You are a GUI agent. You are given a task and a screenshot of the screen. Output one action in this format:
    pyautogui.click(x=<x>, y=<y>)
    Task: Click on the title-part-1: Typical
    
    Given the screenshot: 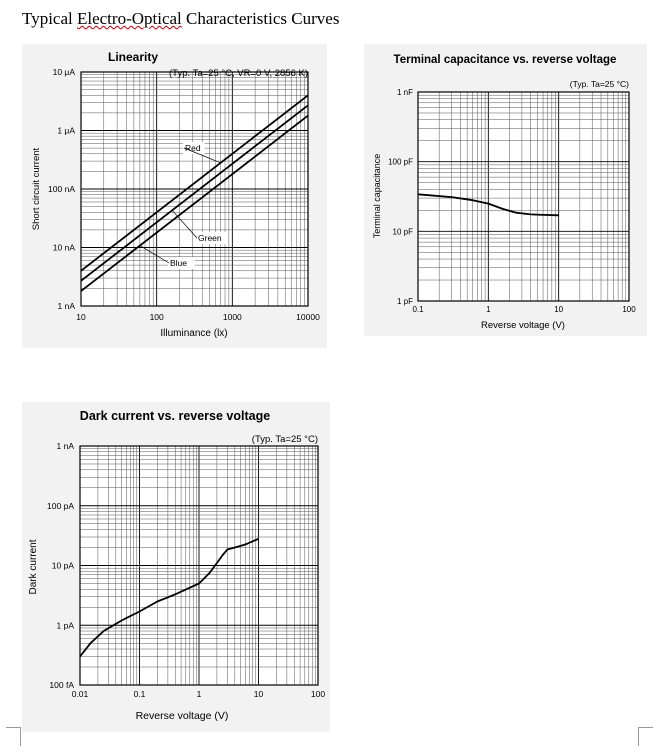 What is the action you would take?
    pyautogui.click(x=49, y=18)
    